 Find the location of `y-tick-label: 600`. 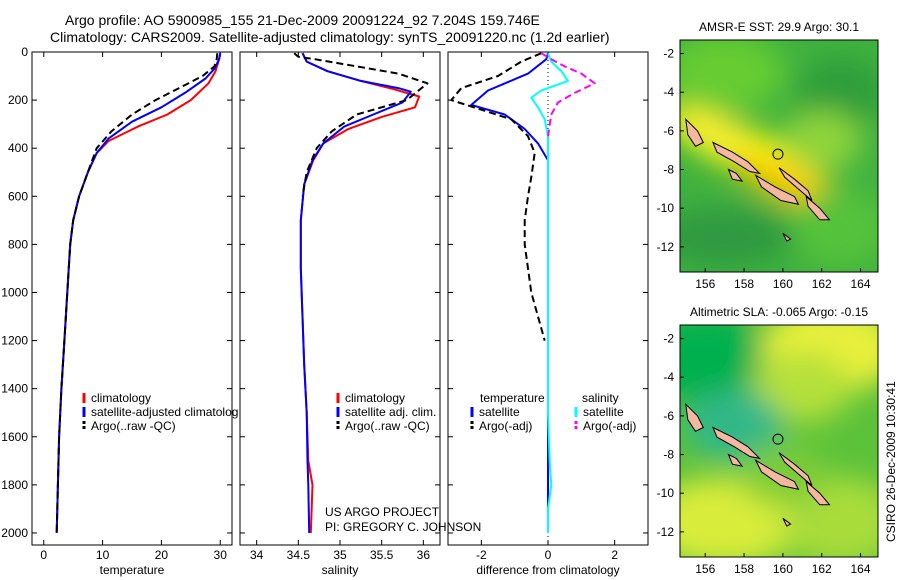

y-tick-label: 600 is located at coordinates (18, 196).